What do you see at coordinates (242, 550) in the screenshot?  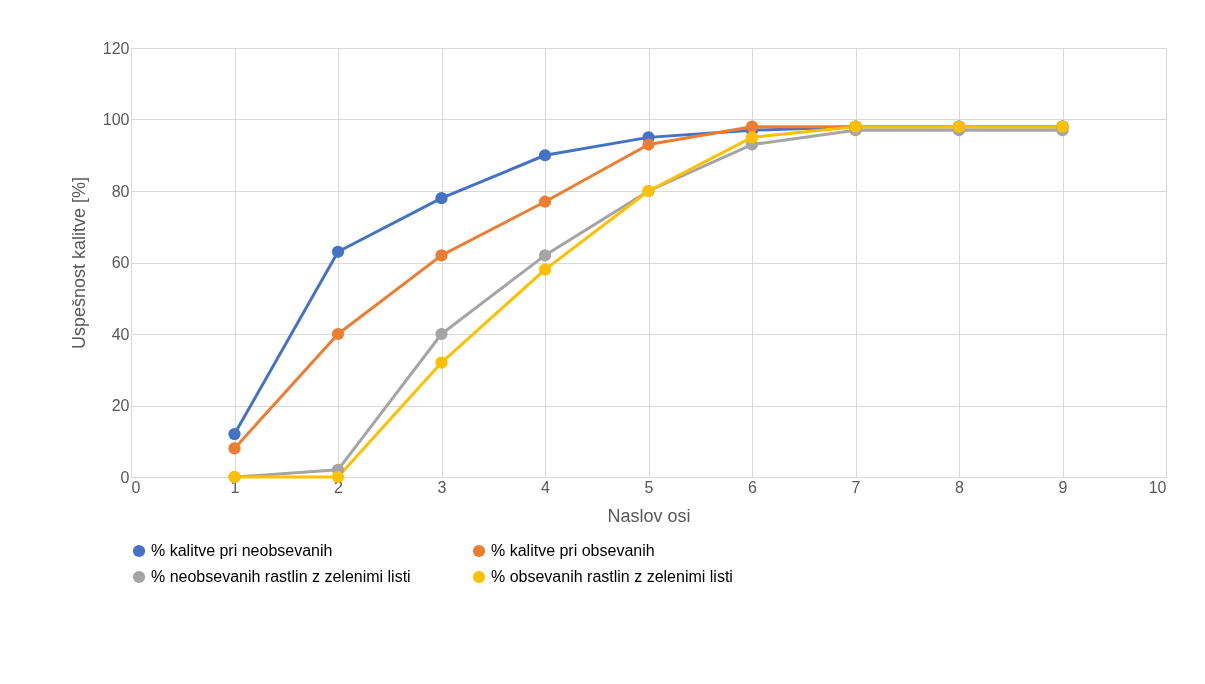 I see `legend-label: % kalitve pri neobsevanih` at bounding box center [242, 550].